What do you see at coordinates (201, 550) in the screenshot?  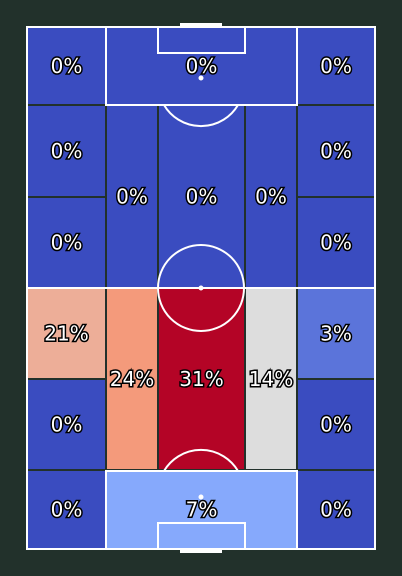 I see `bottom-goal` at bounding box center [201, 550].